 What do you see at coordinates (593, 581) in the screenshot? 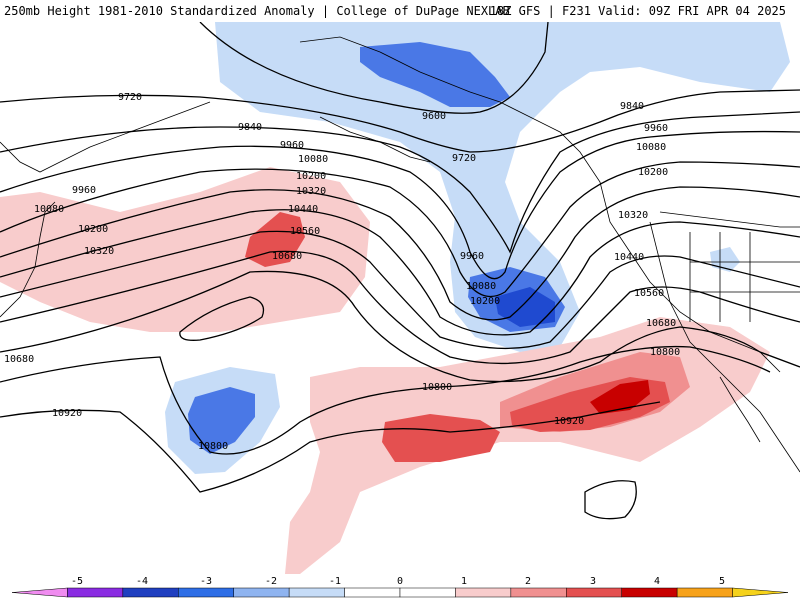
I see `colorbar-tick-label: 3` at bounding box center [593, 581].